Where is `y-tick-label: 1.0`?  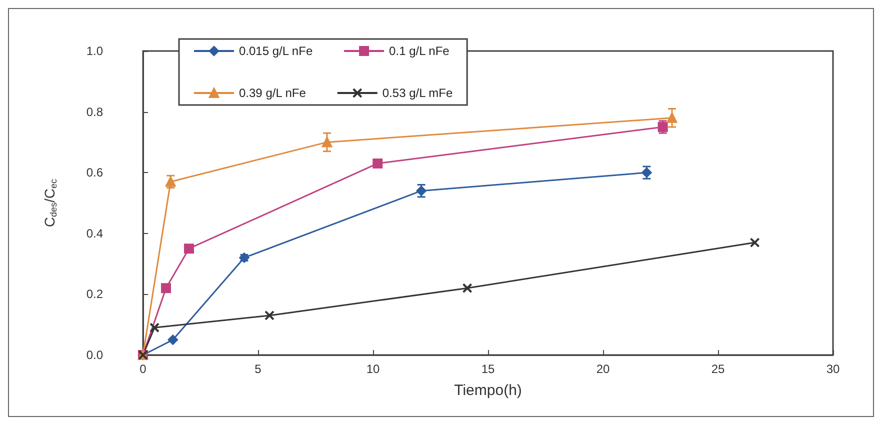
y-tick-label: 1.0 is located at coordinates (95, 51).